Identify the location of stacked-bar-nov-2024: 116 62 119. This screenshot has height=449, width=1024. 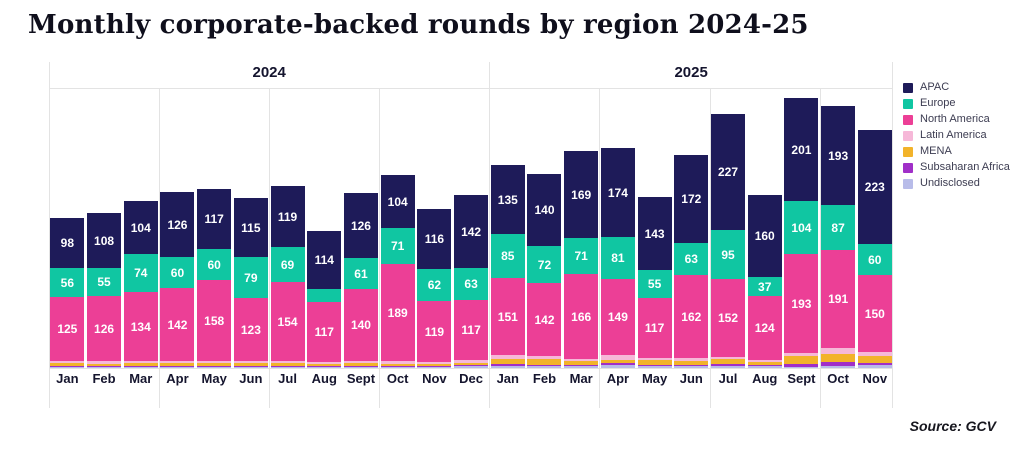
(434, 288).